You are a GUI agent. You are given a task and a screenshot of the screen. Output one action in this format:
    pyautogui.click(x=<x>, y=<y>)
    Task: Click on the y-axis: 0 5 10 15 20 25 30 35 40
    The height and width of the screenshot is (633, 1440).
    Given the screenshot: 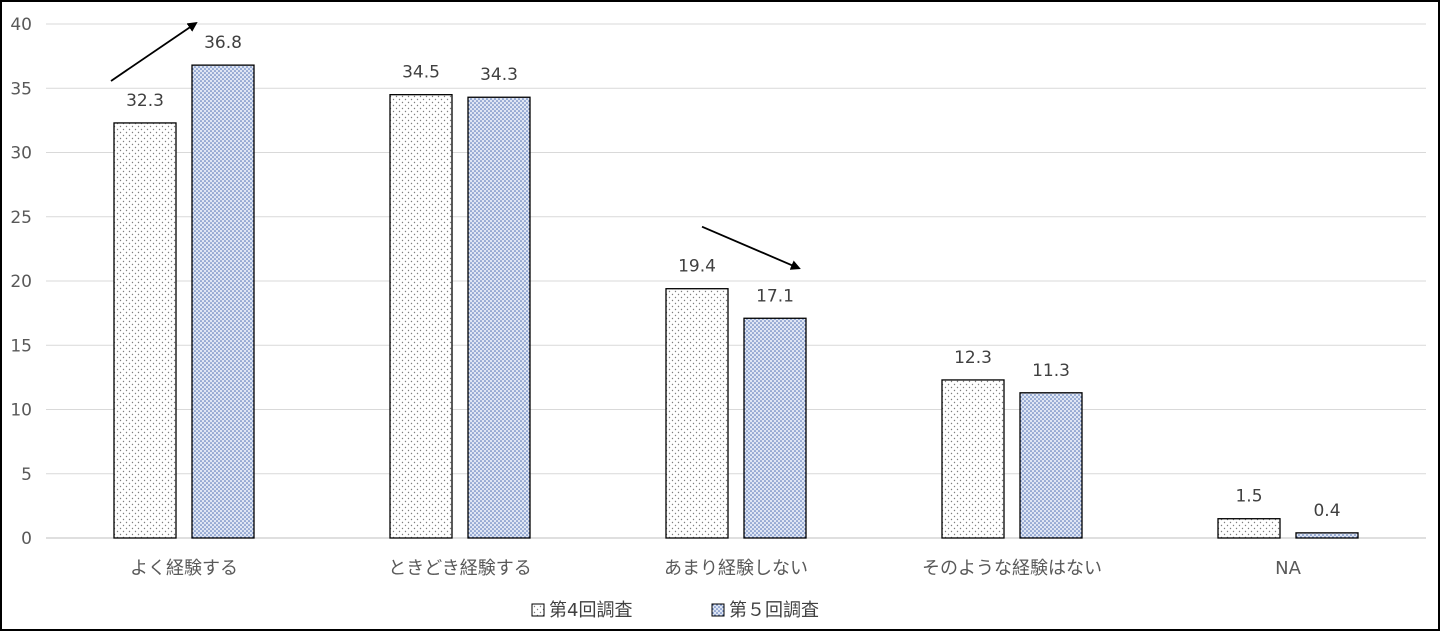 What is the action you would take?
    pyautogui.click(x=21, y=282)
    